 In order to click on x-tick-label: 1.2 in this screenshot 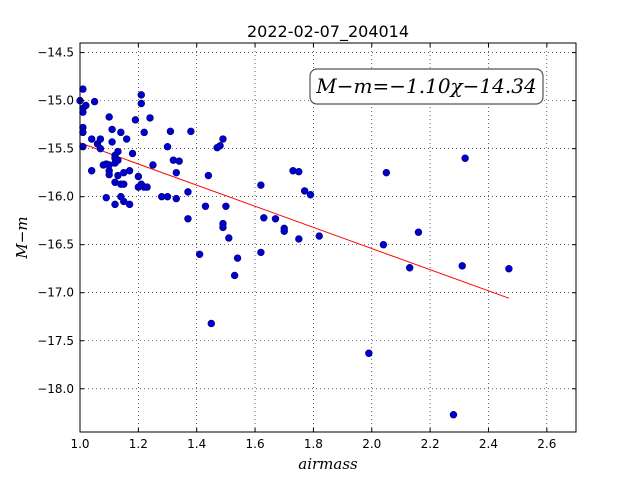, I will do `click(138, 444)`.